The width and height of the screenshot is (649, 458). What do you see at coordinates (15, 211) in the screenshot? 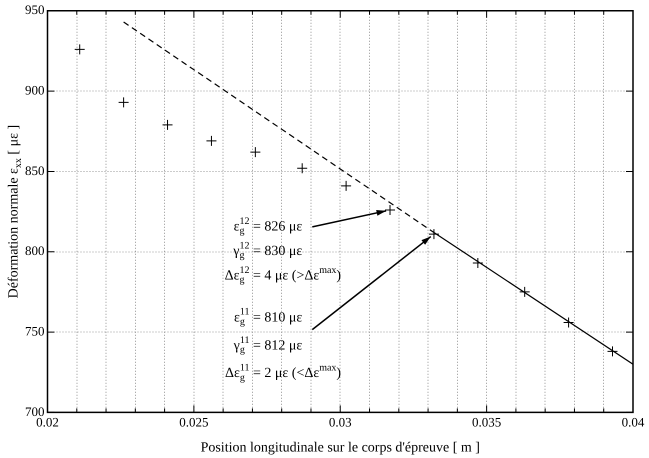
I see `y-axis-title: Déformation normale εxx [ με ]` at bounding box center [15, 211].